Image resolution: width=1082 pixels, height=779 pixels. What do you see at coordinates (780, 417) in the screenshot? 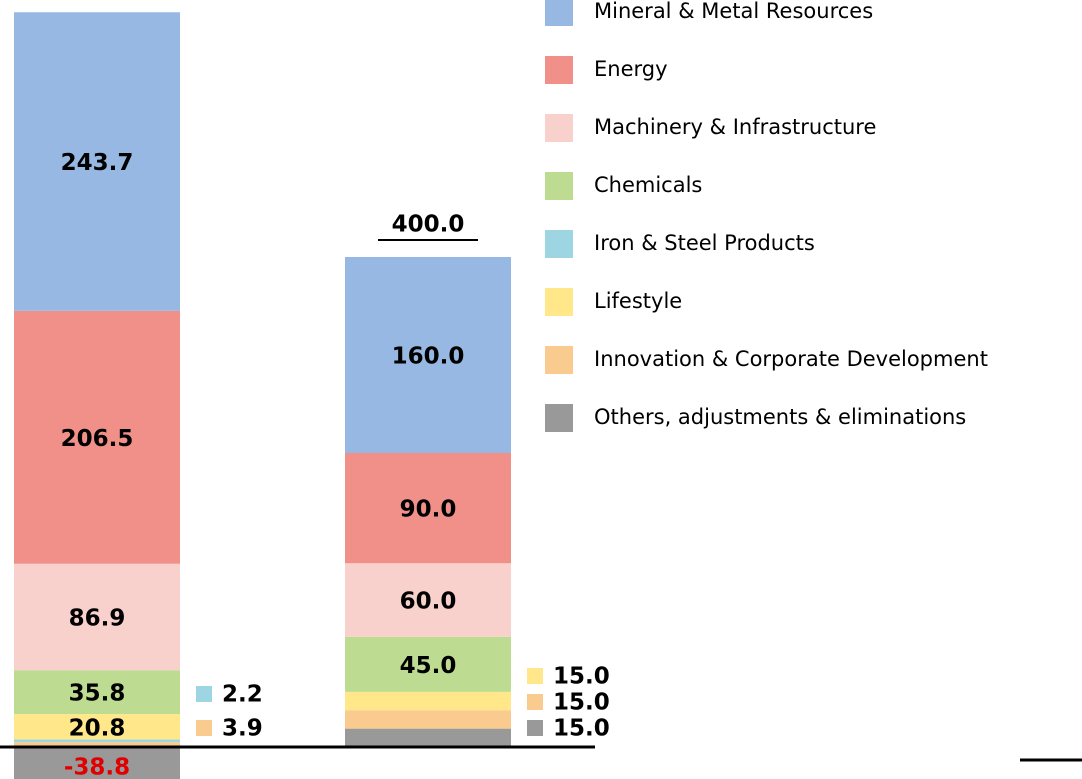
I see `legend-label: Others, adjustments & eliminations` at bounding box center [780, 417].